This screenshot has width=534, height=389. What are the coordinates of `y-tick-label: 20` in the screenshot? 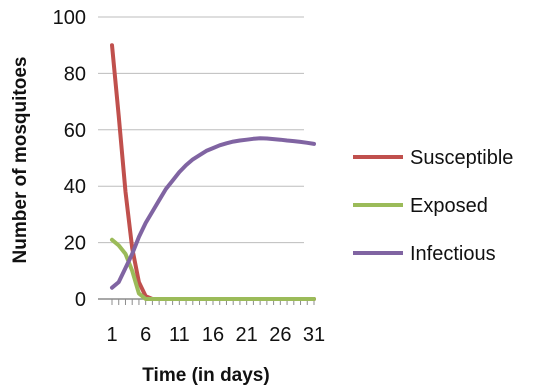 It's located at (75, 244).